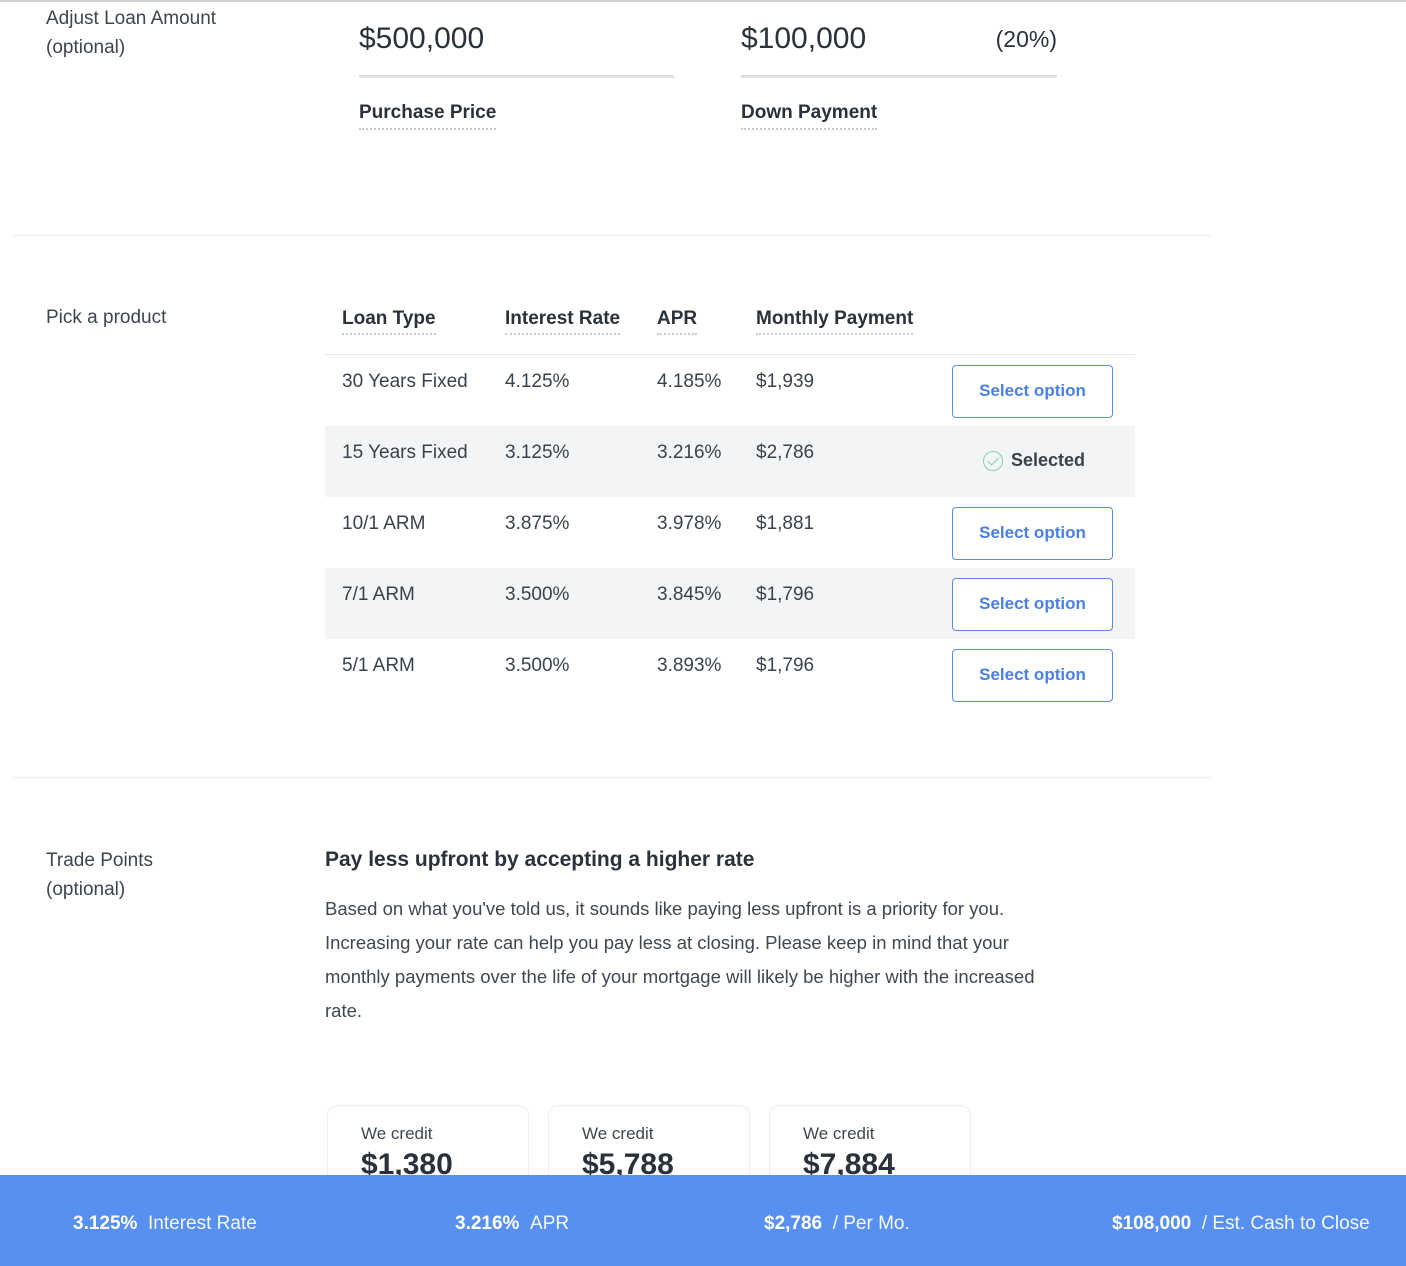 The height and width of the screenshot is (1266, 1406). Describe the element at coordinates (202, 1223) in the screenshot. I see `label: Interest Rate` at that location.